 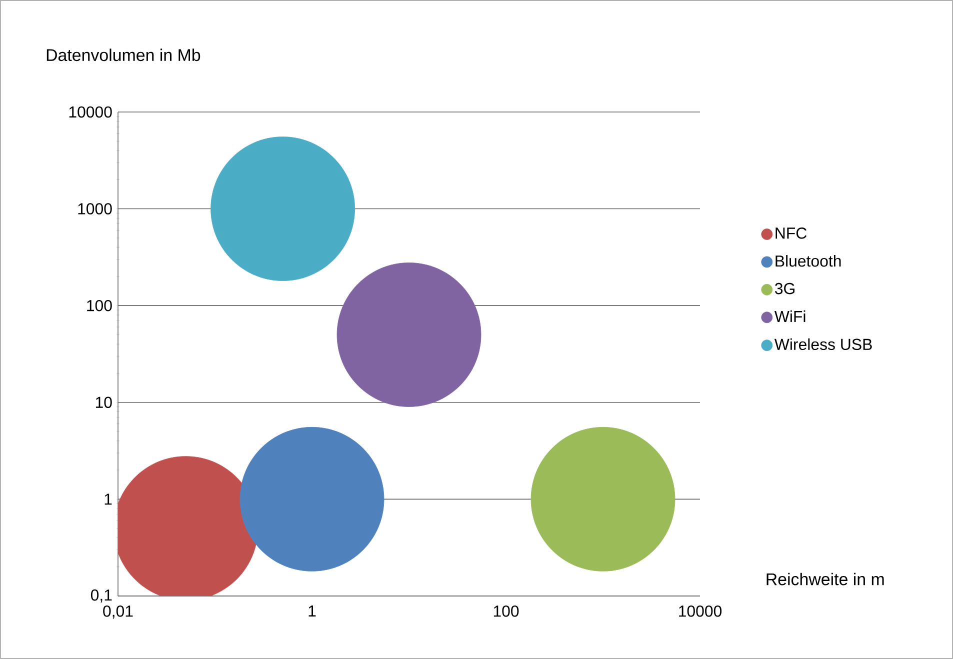 I want to click on legend-label: Bluetooth, so click(x=808, y=261).